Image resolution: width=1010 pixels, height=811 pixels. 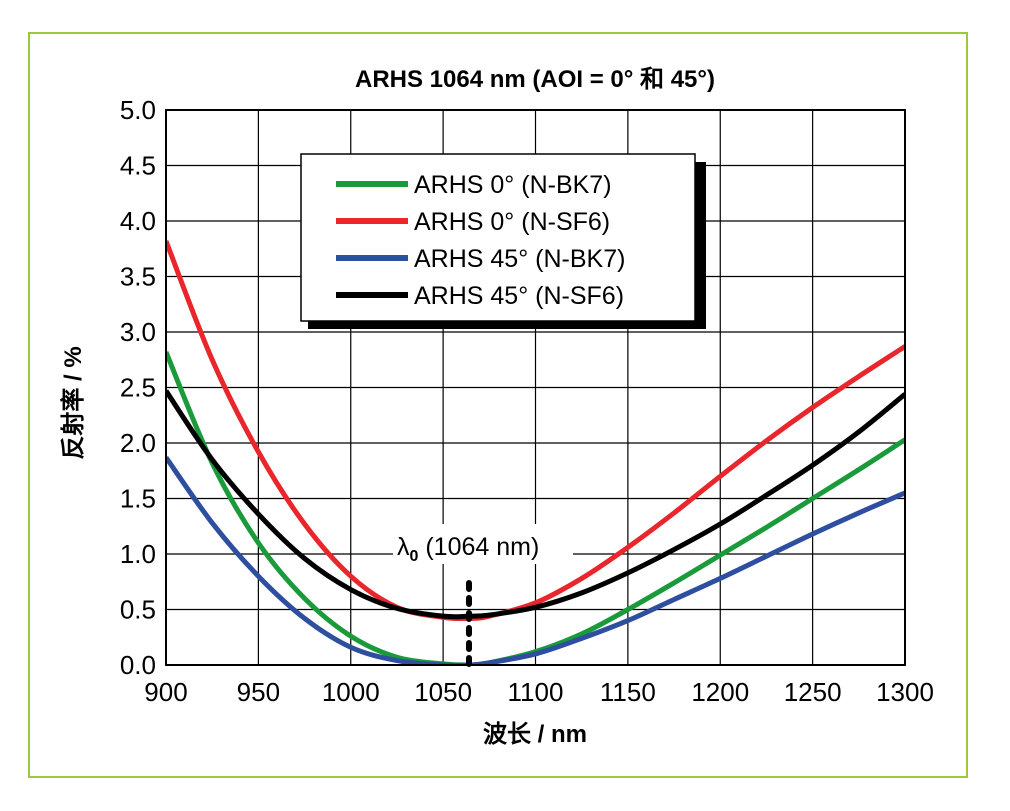 What do you see at coordinates (813, 692) in the screenshot?
I see `x-tick-label: 1250` at bounding box center [813, 692].